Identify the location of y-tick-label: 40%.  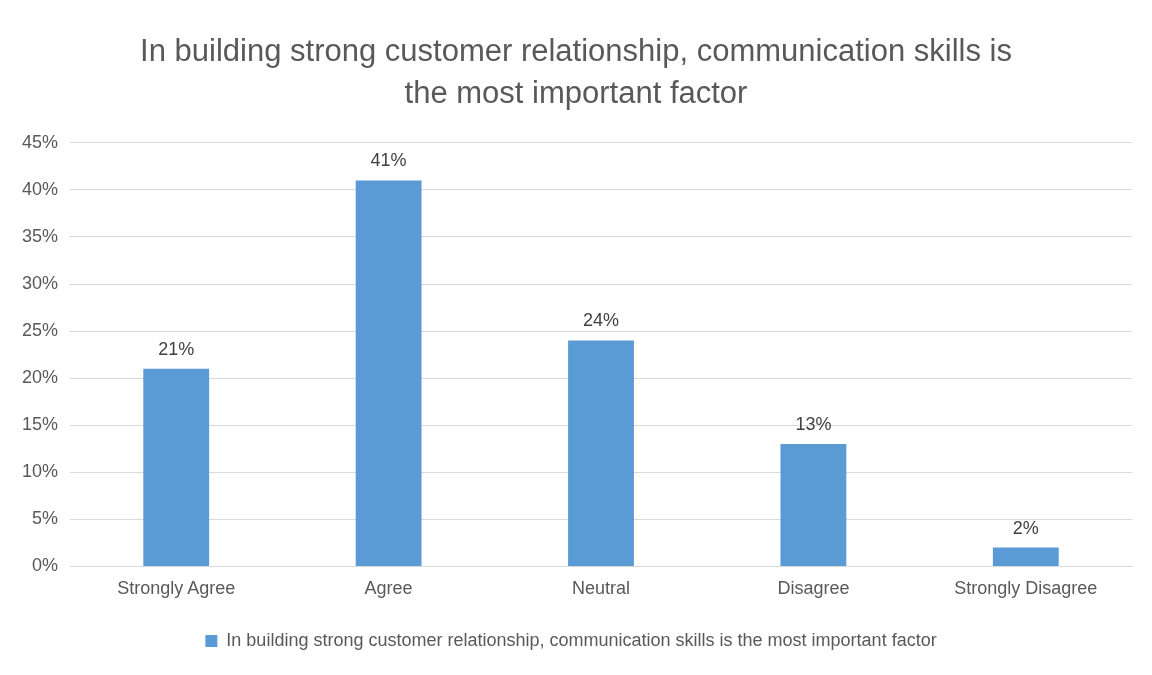
(40, 188).